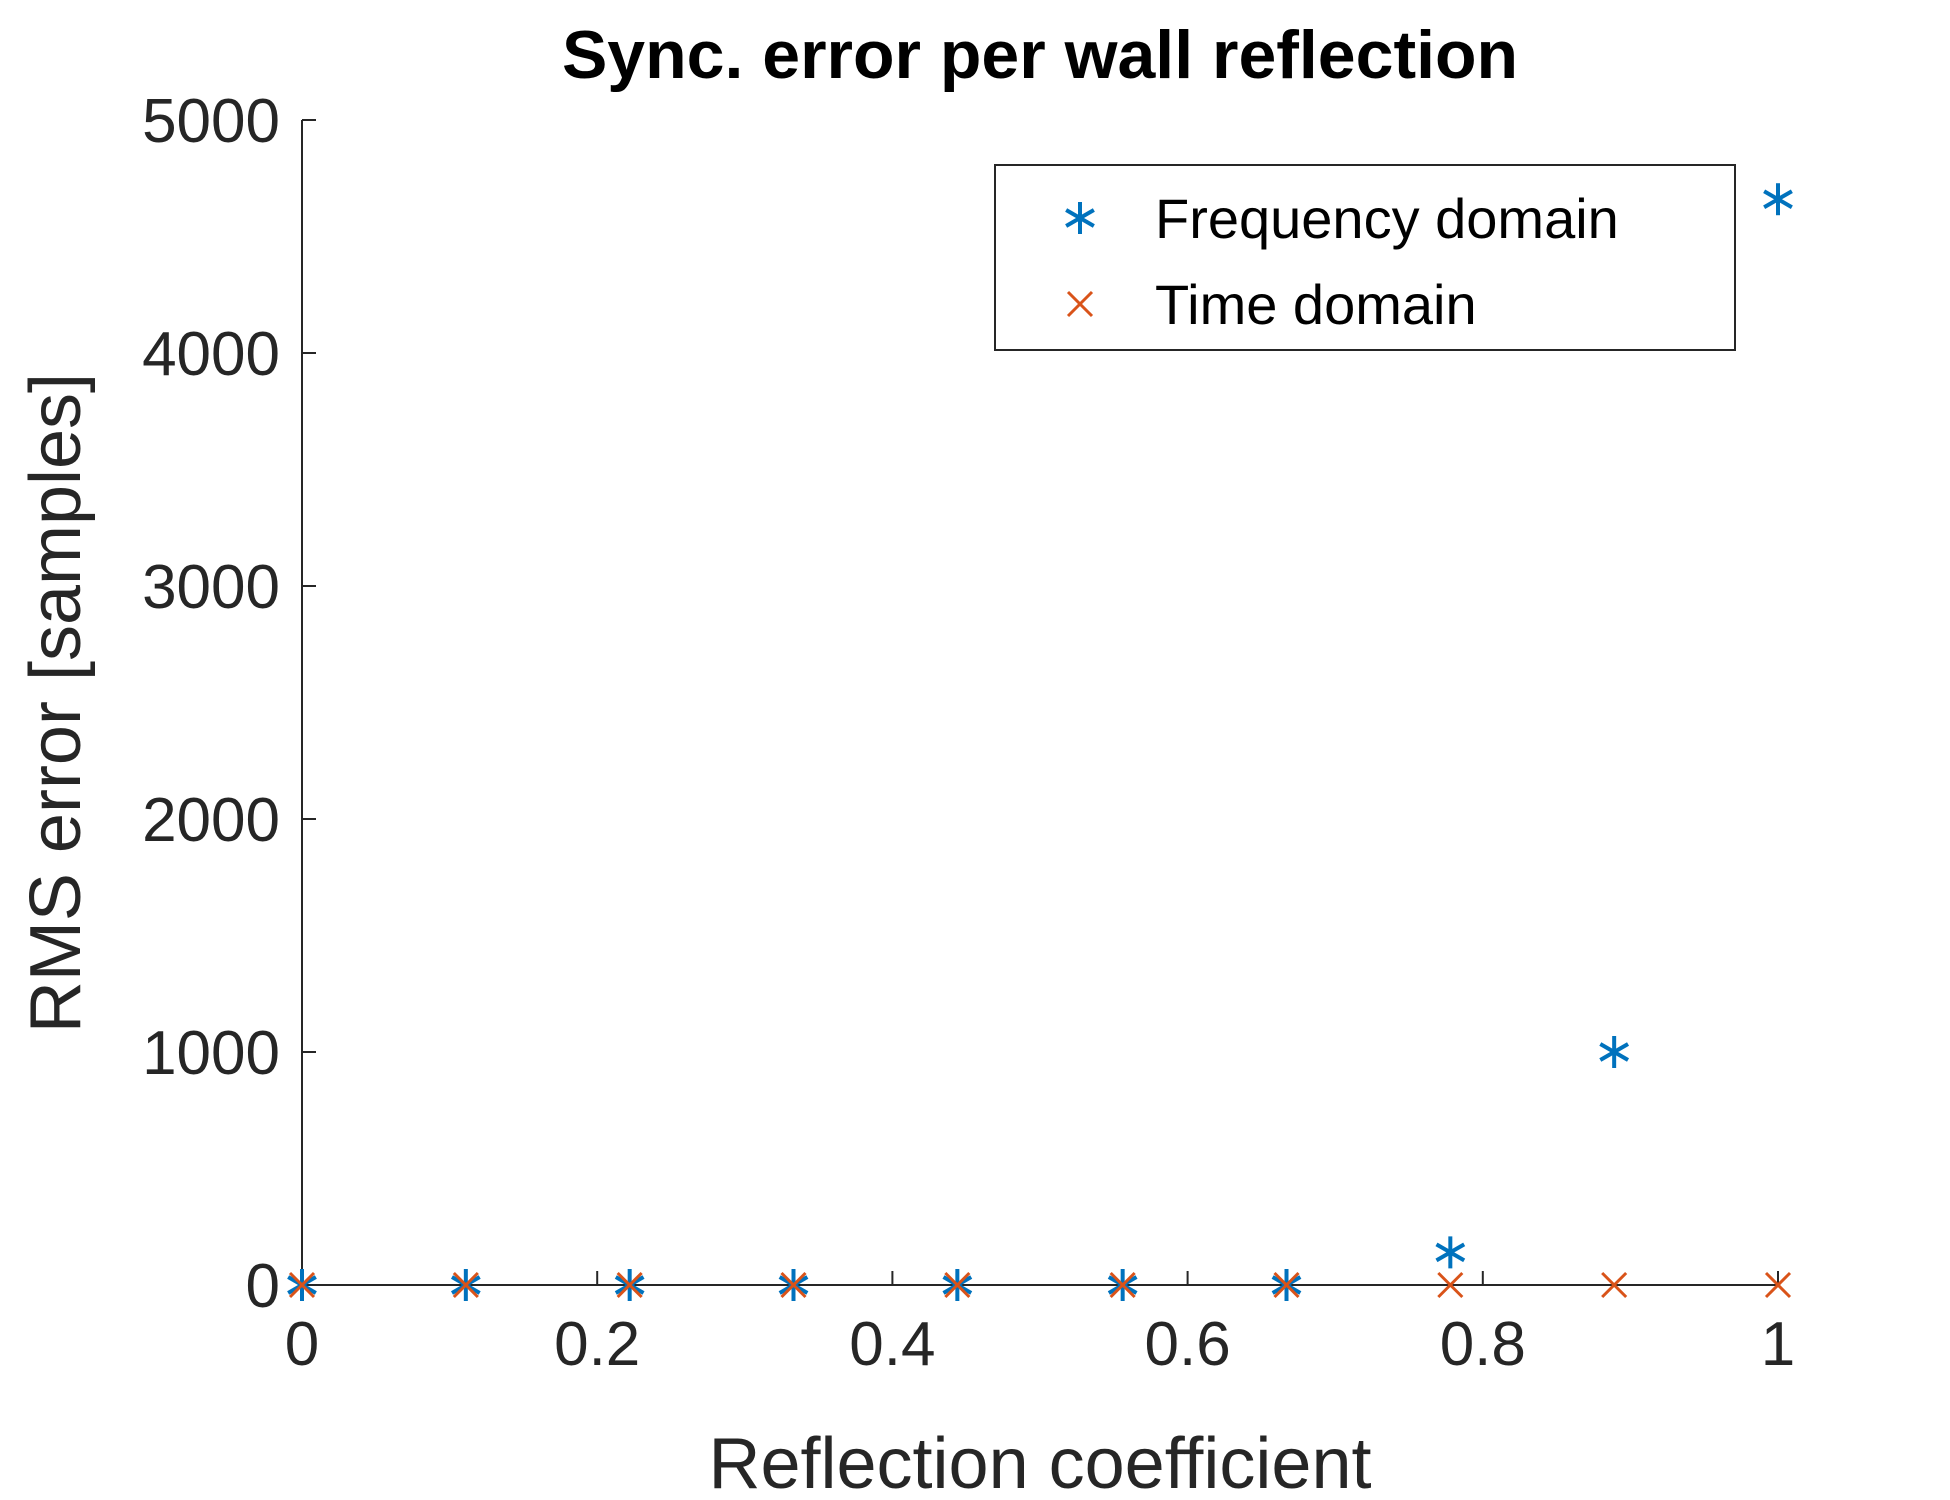  I want to click on x-tick-label: 0.6, so click(1187, 1344).